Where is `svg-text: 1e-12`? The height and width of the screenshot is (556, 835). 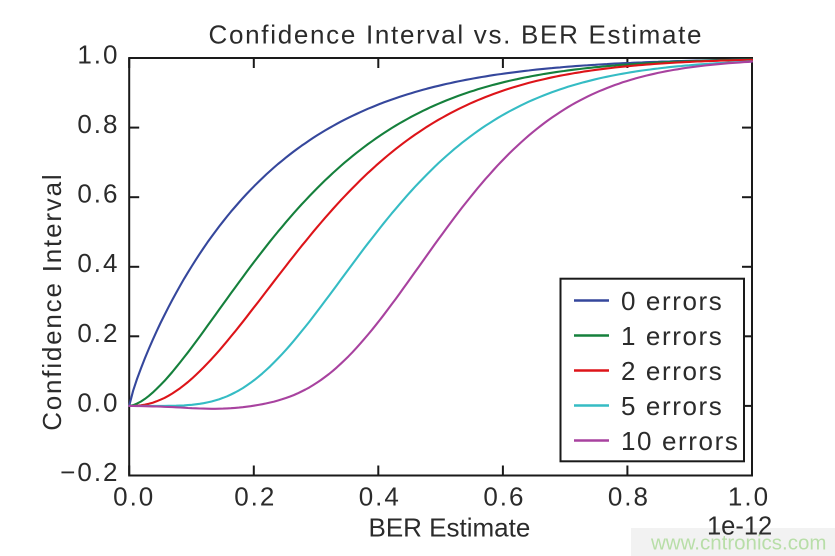
svg-text: 1e-12 is located at coordinates (739, 527).